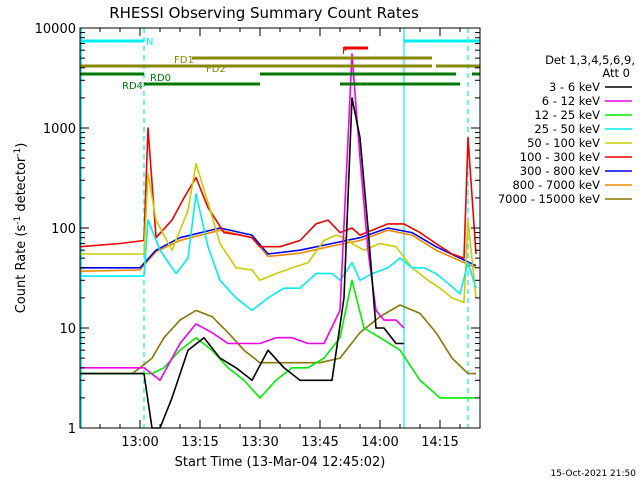 This screenshot has height=480, width=640. What do you see at coordinates (67, 329) in the screenshot?
I see `y-tick-label: 10` at bounding box center [67, 329].